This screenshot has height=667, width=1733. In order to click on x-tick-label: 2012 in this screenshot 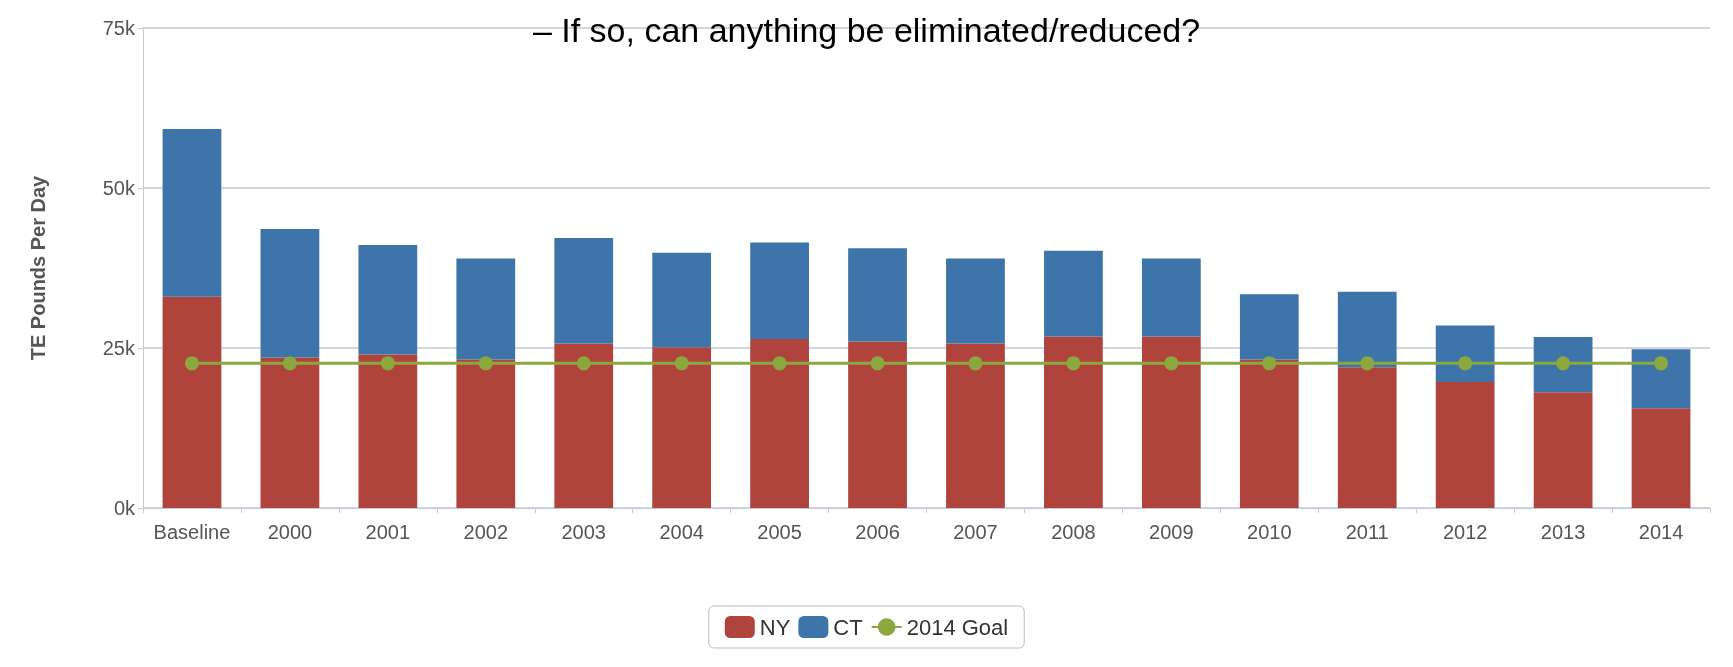, I will do `click(1465, 532)`.